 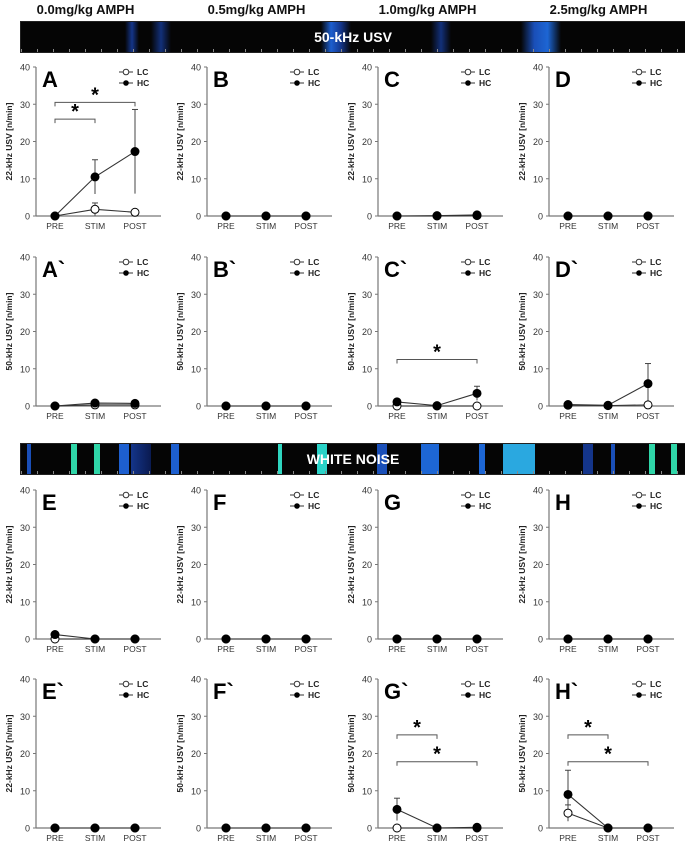 I want to click on panel-letter: H`, so click(x=566, y=691).